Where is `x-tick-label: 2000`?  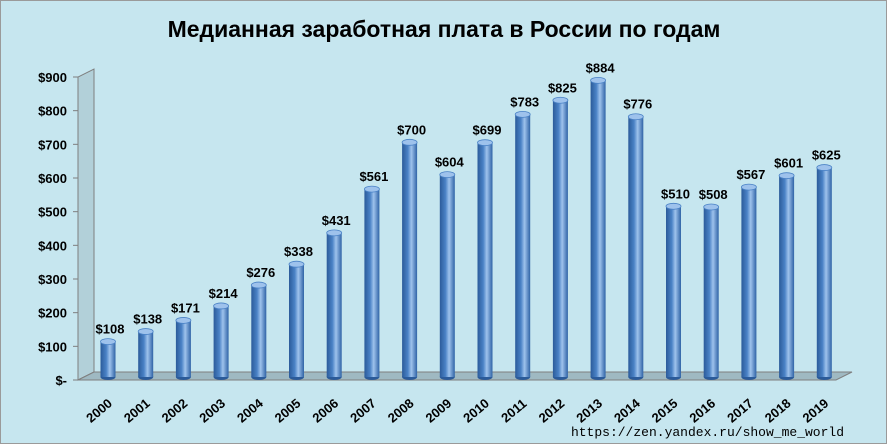 x-tick-label: 2000 is located at coordinates (99, 411).